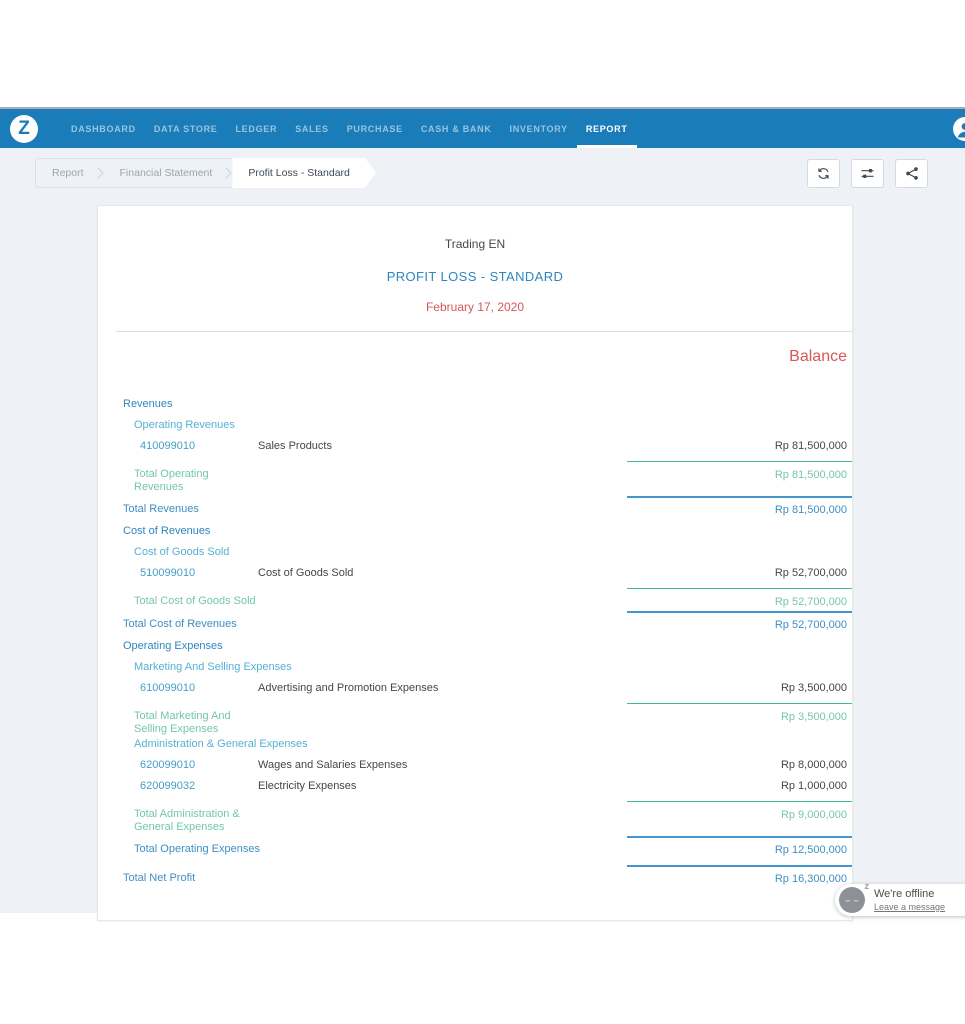  What do you see at coordinates (475, 621) in the screenshot?
I see `total-row: Total Cost of Revenues Rp 52,700,000` at bounding box center [475, 621].